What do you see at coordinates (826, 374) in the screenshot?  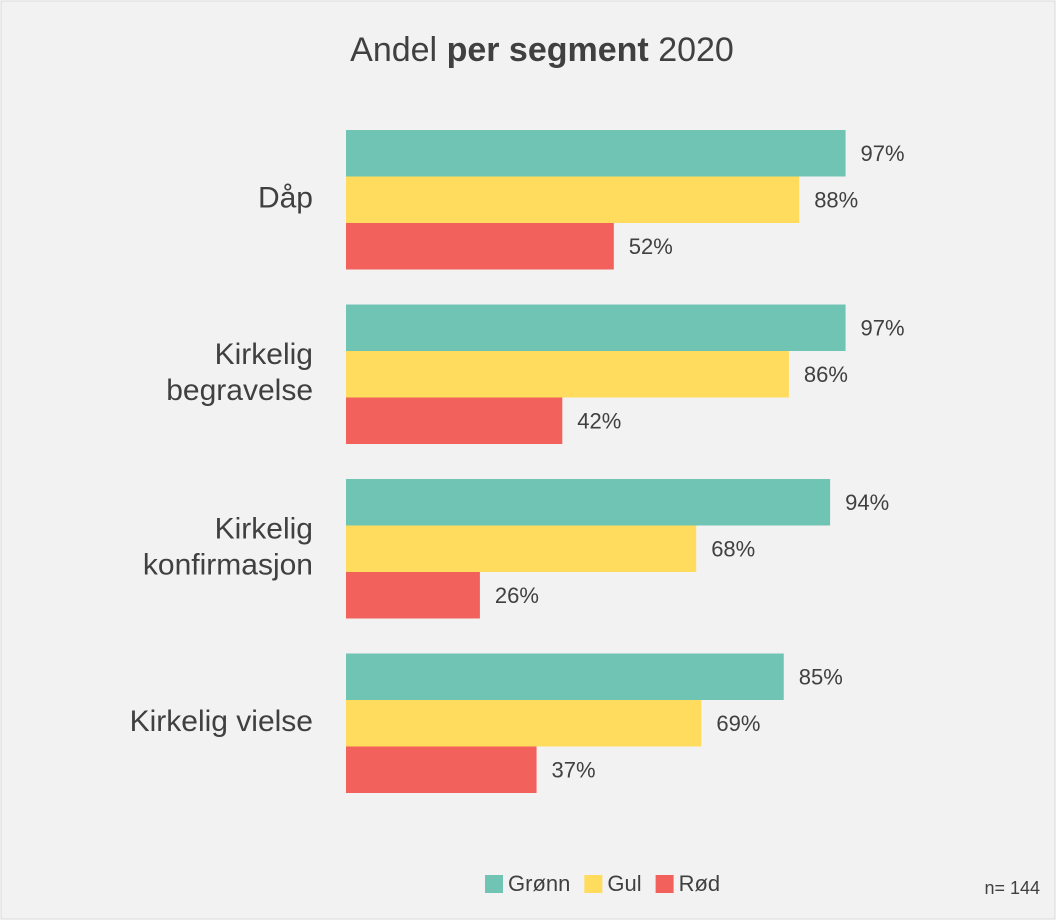 I see `data-label: 86%` at bounding box center [826, 374].